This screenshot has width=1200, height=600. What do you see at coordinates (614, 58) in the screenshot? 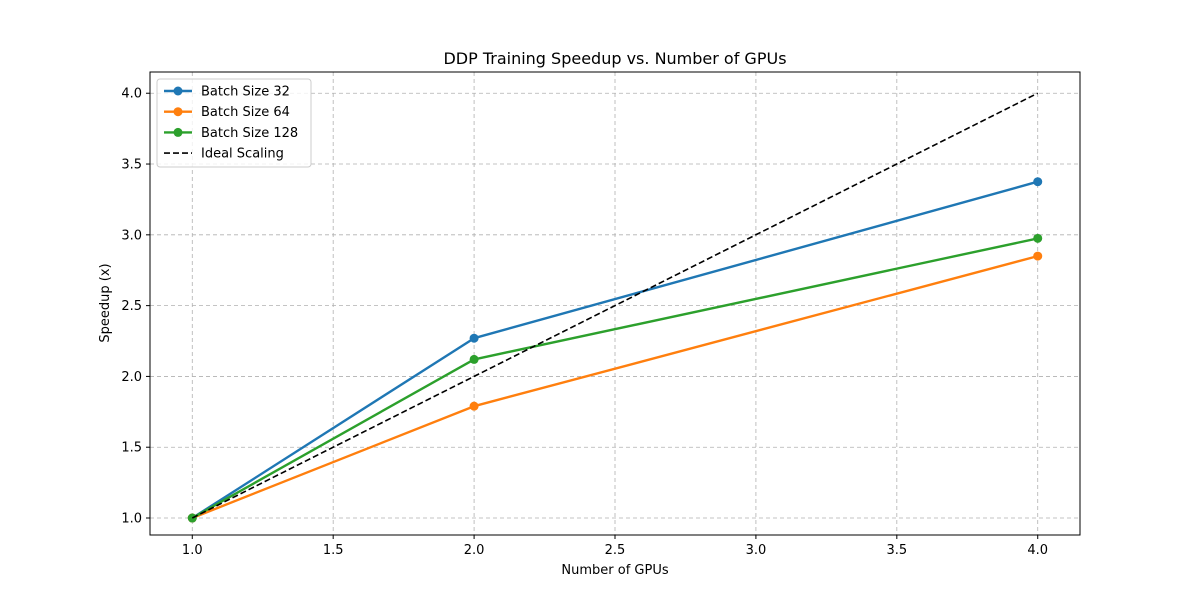
I see `chart-title: DDP Training Speedup vs. Number of GPUs` at bounding box center [614, 58].